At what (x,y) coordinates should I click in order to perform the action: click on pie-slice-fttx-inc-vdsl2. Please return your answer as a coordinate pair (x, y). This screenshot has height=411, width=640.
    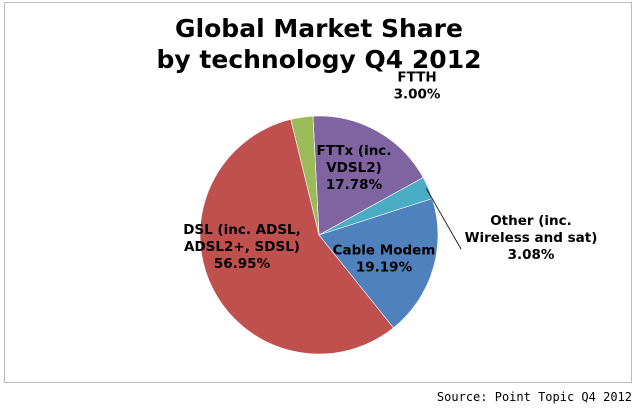
    Looking at the image, I should click on (368, 175).